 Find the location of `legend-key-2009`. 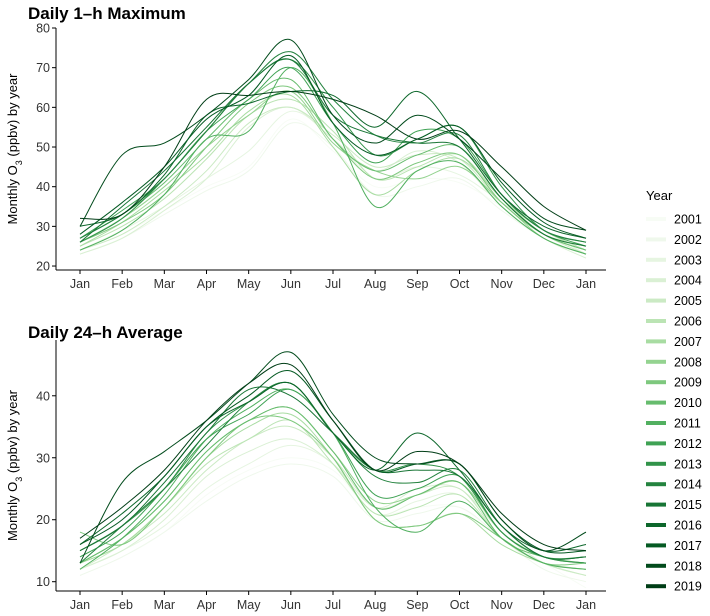

legend-key-2009 is located at coordinates (656, 382).